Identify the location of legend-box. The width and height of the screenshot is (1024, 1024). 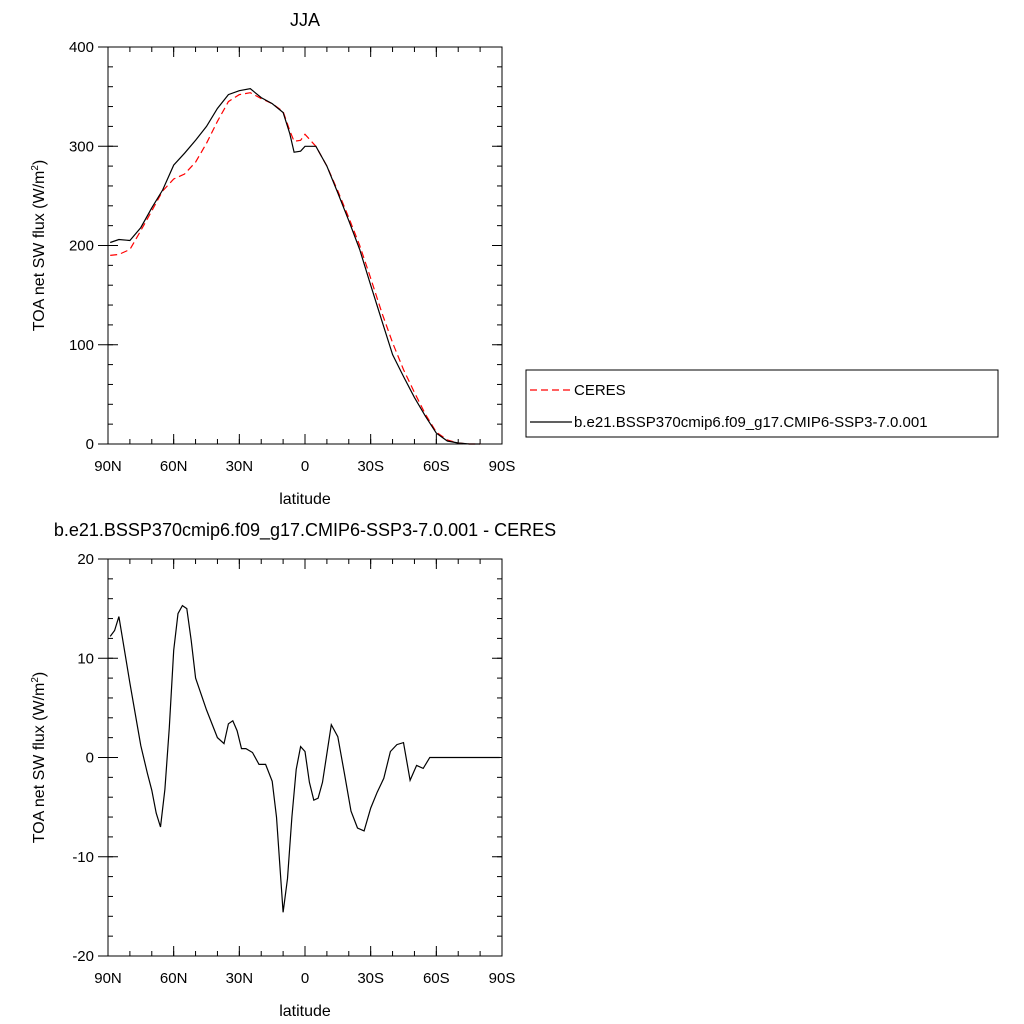
(762, 403).